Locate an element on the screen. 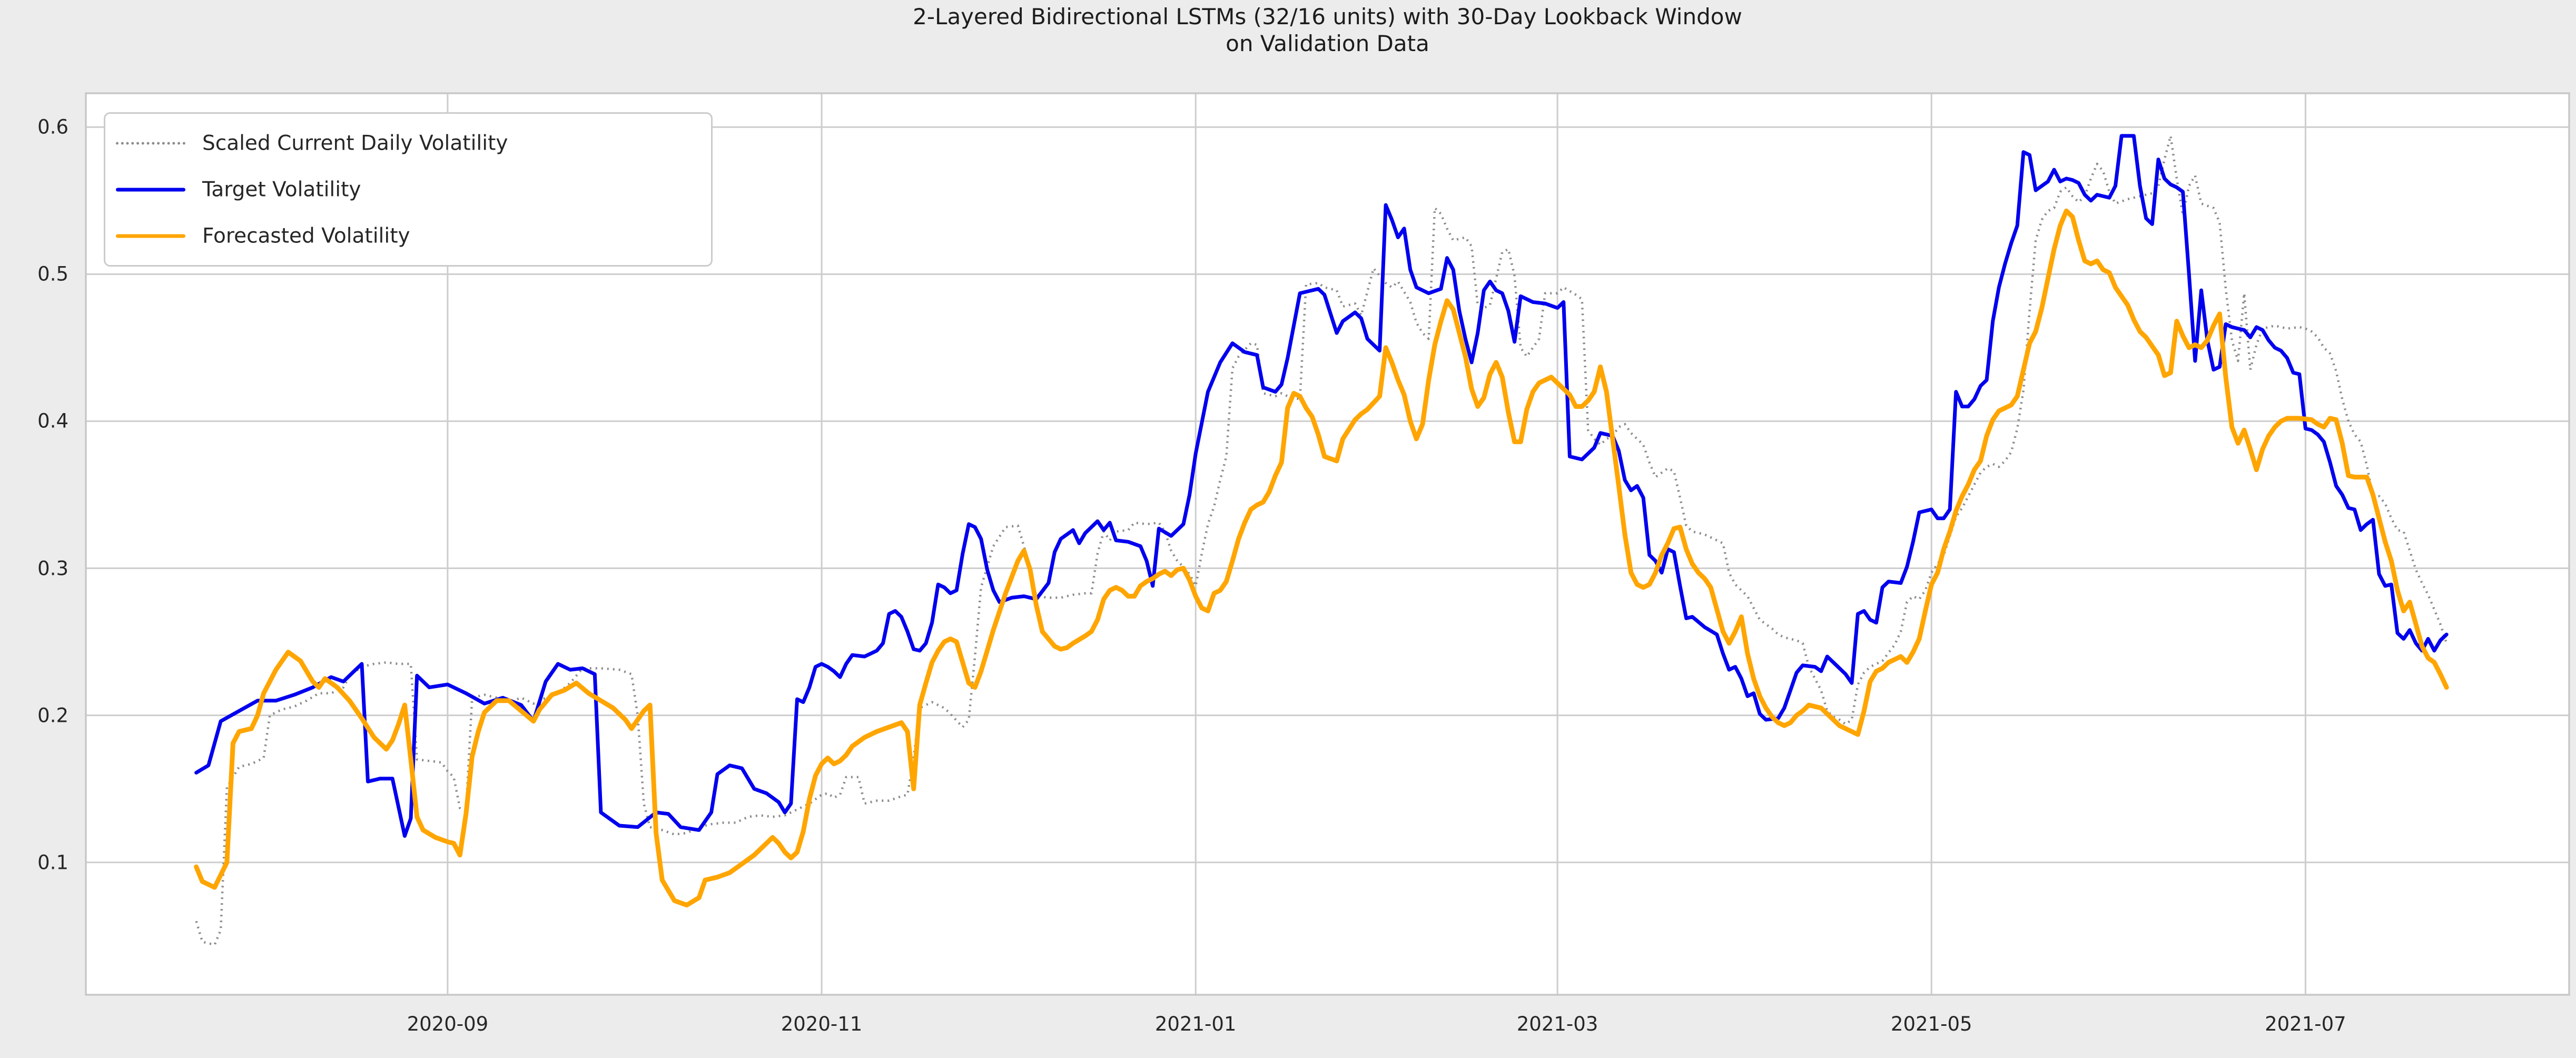 Image resolution: width=2576 pixels, height=1058 pixels. y-tick-label: 0.1 is located at coordinates (52, 862).